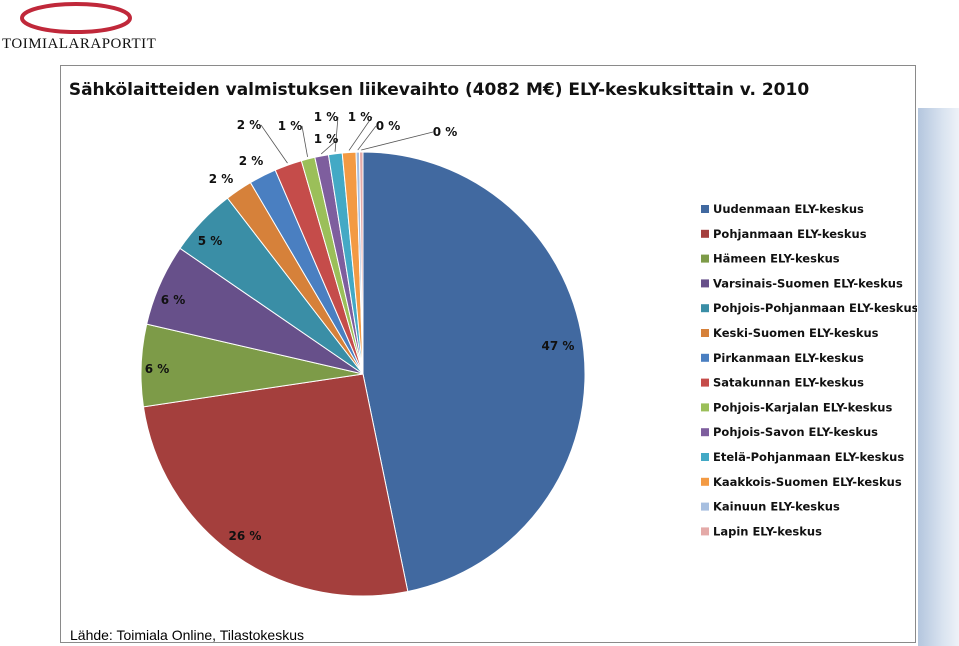 The image size is (959, 646). What do you see at coordinates (347, 140) in the screenshot?
I see `leader-lines` at bounding box center [347, 140].